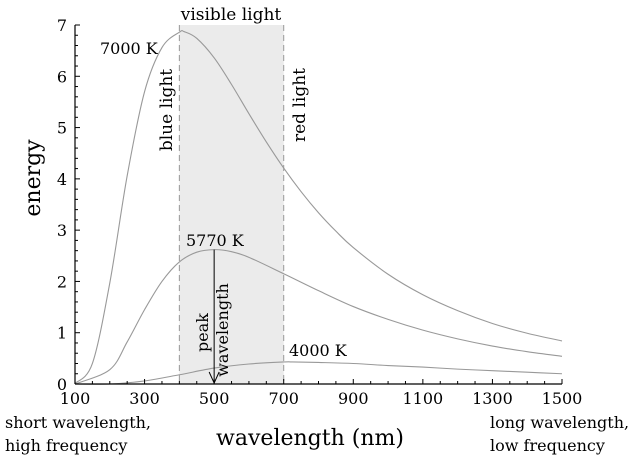 Image resolution: width=635 pixels, height=461 pixels. What do you see at coordinates (78, 422) in the screenshot?
I see `short-end-line-1: short wavelength,` at bounding box center [78, 422].